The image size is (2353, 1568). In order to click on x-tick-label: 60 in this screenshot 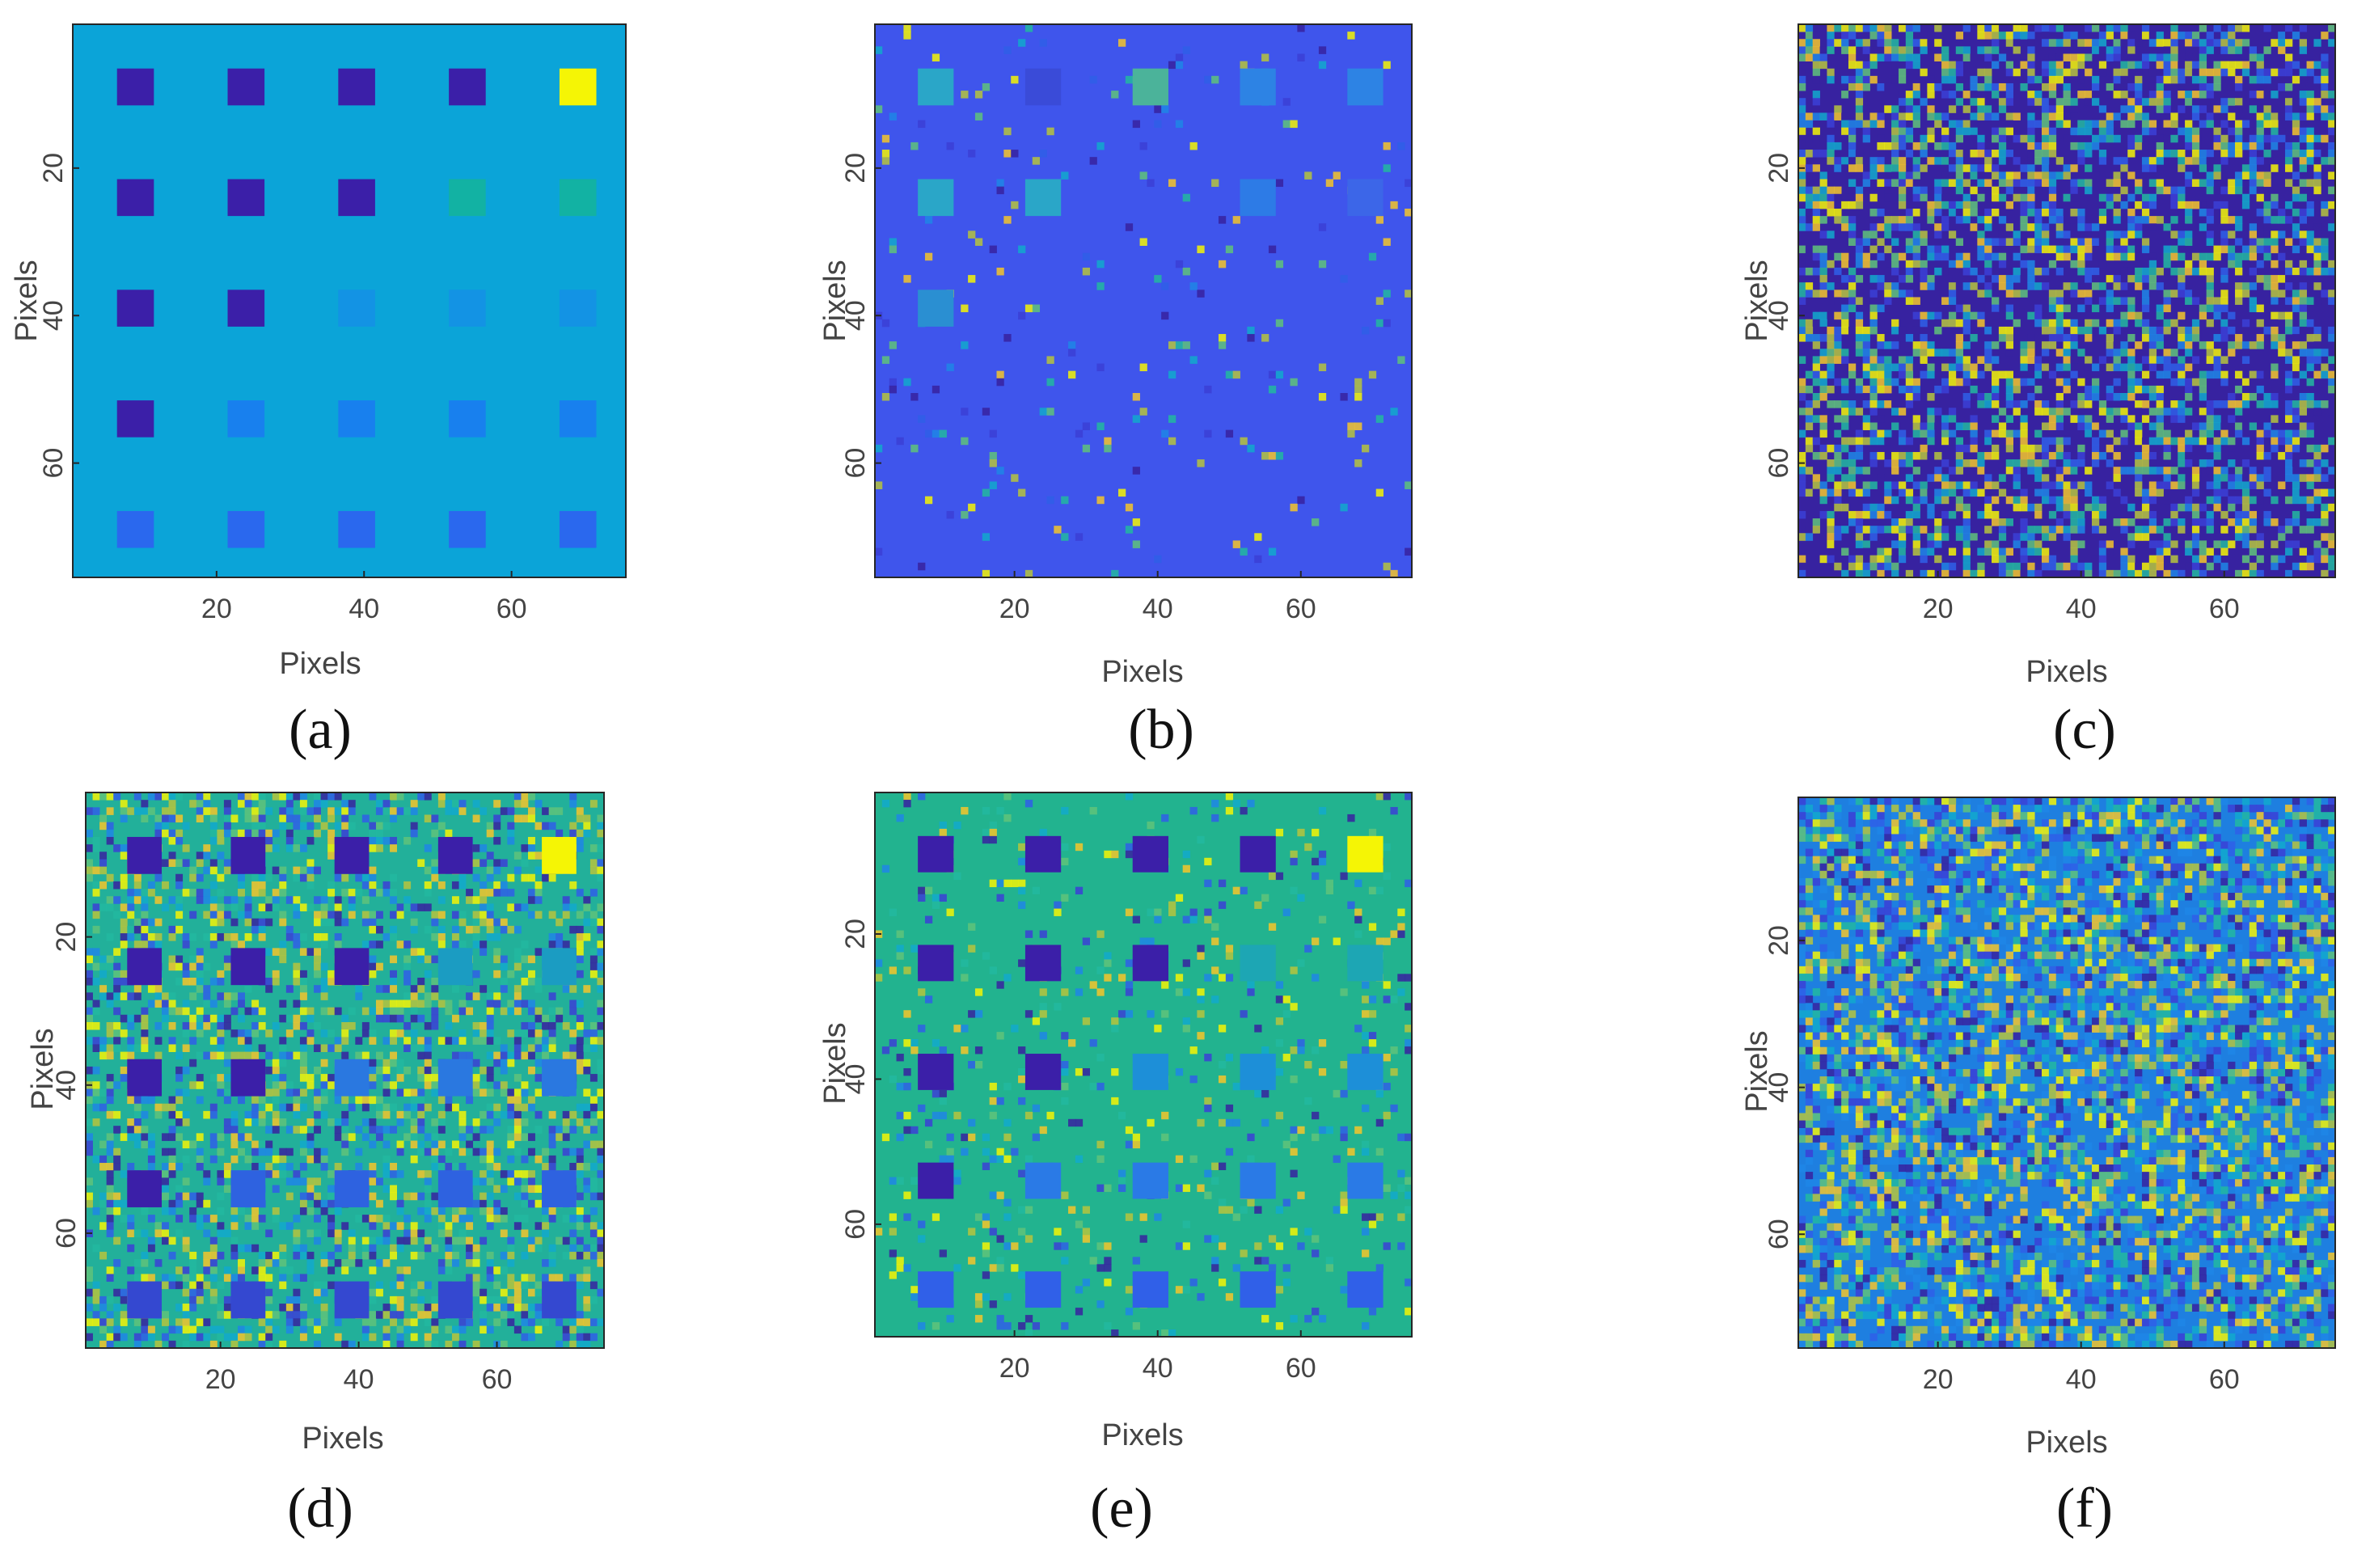, I will do `click(2224, 609)`.